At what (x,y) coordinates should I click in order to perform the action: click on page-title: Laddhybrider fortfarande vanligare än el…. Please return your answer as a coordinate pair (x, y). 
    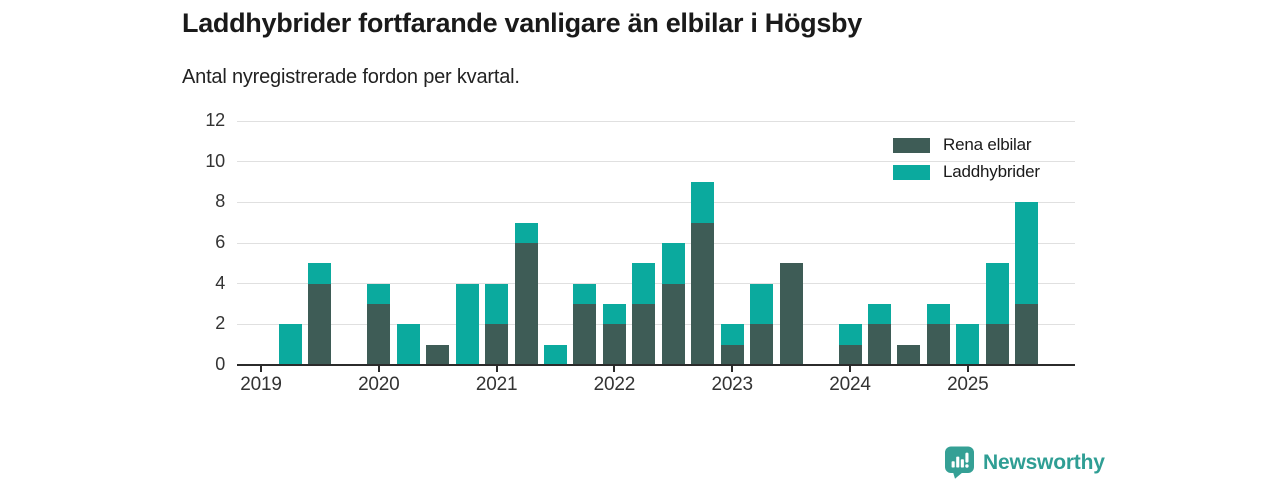
    Looking at the image, I should click on (522, 23).